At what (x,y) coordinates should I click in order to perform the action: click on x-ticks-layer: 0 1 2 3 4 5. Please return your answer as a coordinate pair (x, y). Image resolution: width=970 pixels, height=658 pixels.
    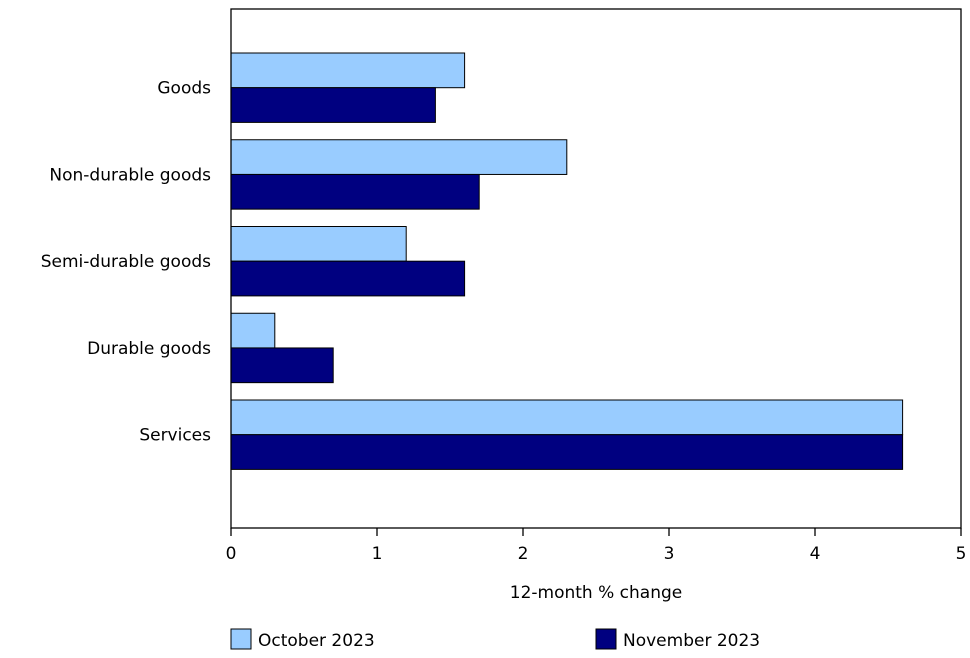
    Looking at the image, I should click on (596, 546).